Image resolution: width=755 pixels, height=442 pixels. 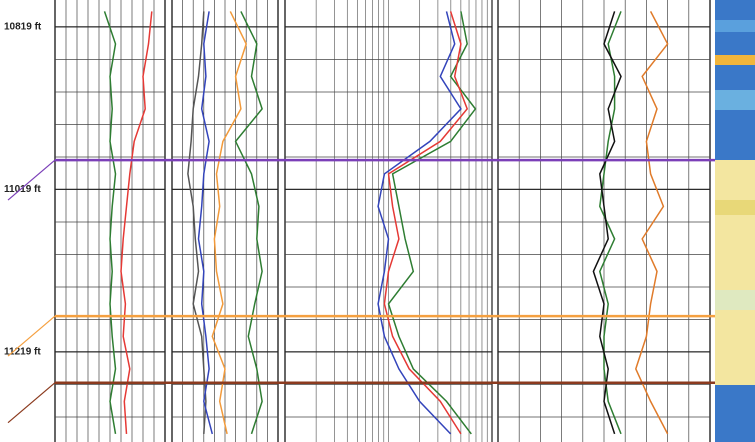 I want to click on depth-label: 11219 ft, so click(x=22, y=351).